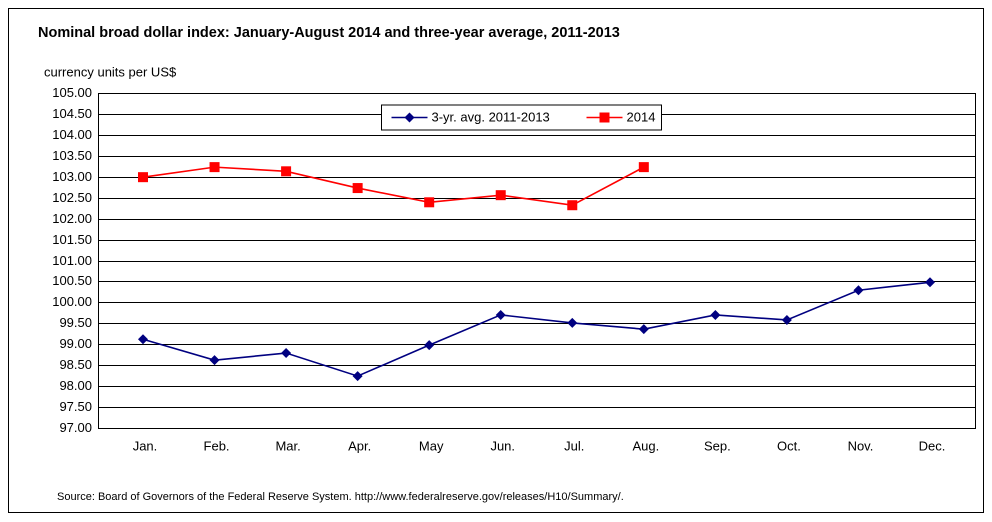 The image size is (992, 522). I want to click on y-tick-label: 98.00, so click(75, 385).